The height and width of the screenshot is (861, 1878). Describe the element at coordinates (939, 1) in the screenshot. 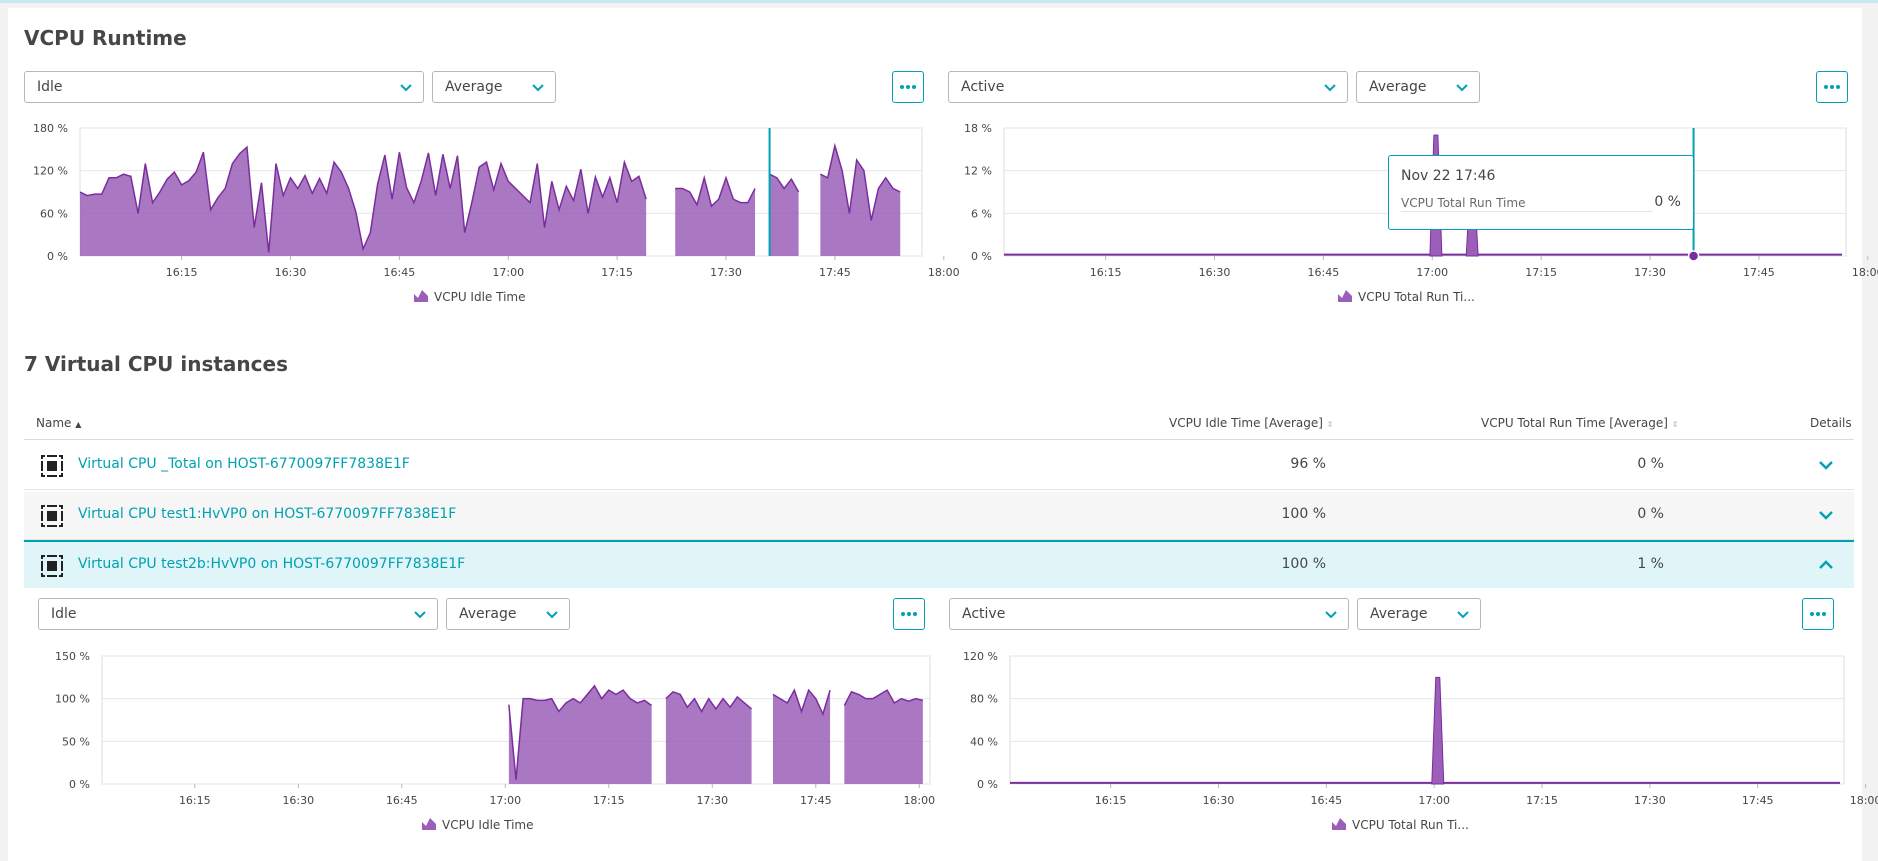

I see `top-accent-line` at that location.